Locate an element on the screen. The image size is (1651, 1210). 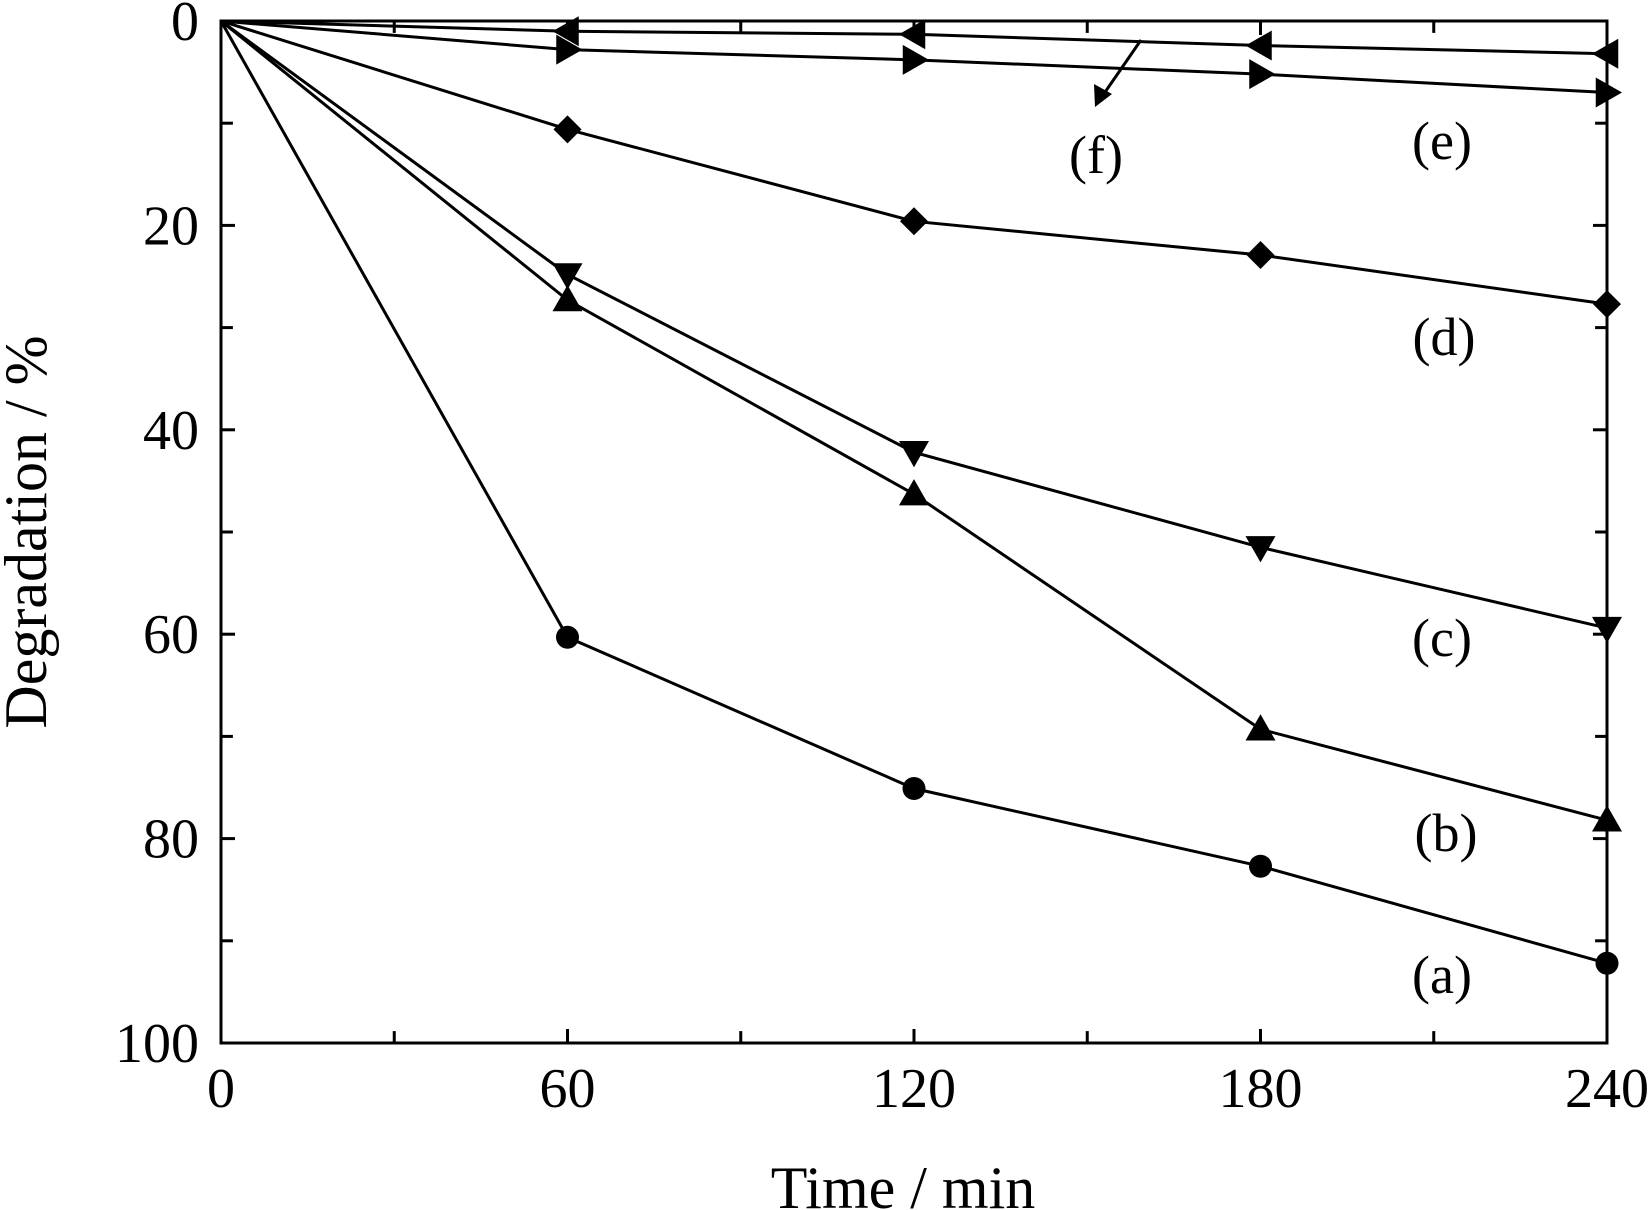
series-e is located at coordinates (919, 42).